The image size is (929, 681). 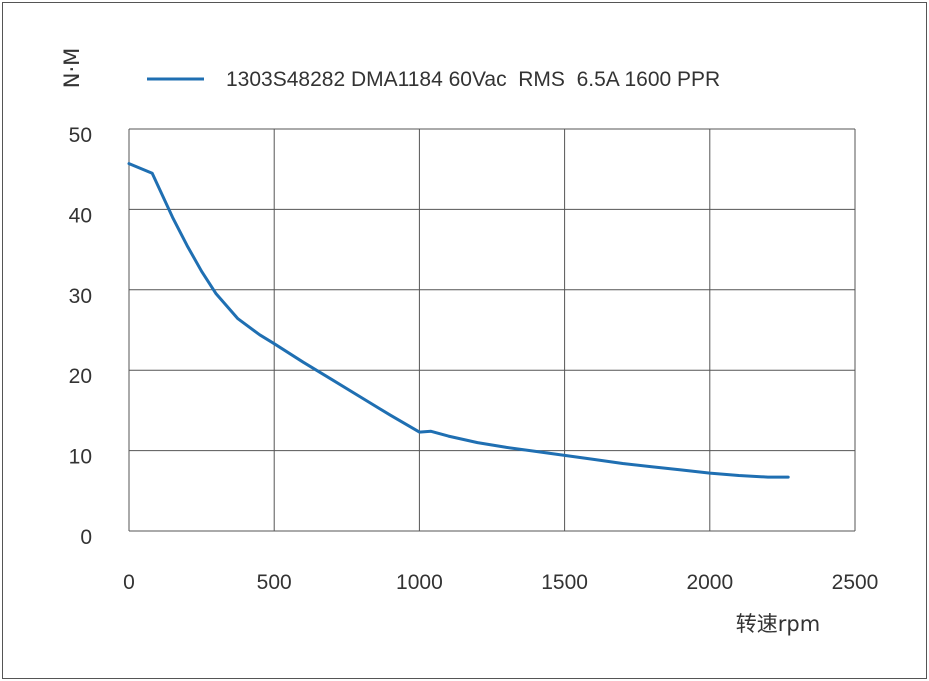 I want to click on x-tick-label: 1500, so click(x=564, y=582).